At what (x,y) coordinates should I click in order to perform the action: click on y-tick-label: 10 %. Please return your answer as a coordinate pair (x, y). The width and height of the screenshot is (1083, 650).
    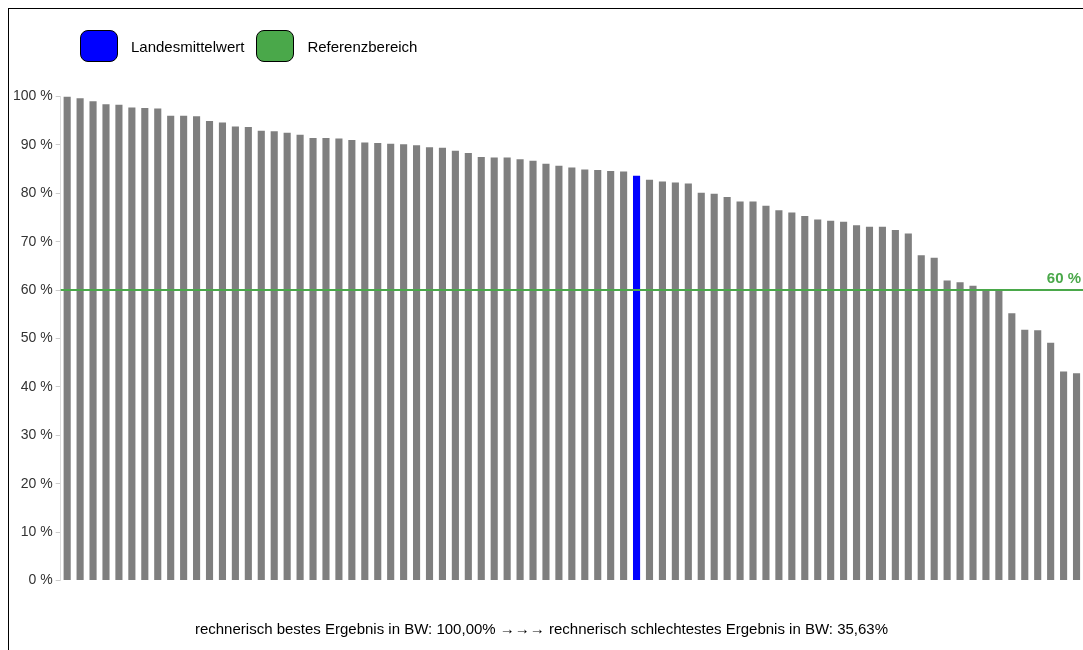
    Looking at the image, I should click on (36, 531).